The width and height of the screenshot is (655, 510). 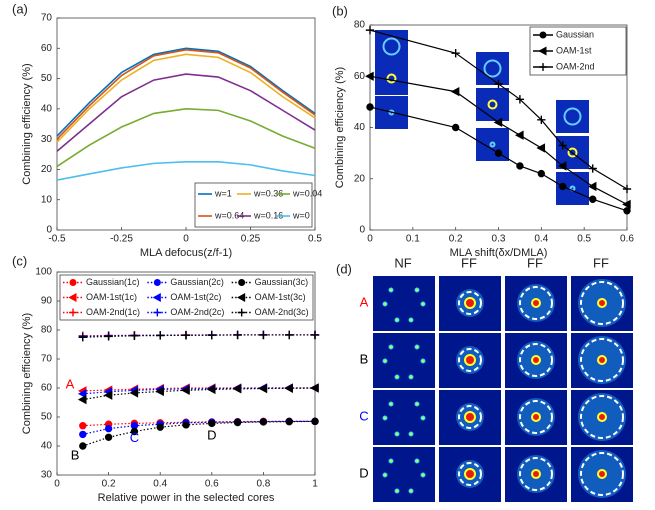 I want to click on legend-label: OAM-1st(1c), so click(x=111, y=297).